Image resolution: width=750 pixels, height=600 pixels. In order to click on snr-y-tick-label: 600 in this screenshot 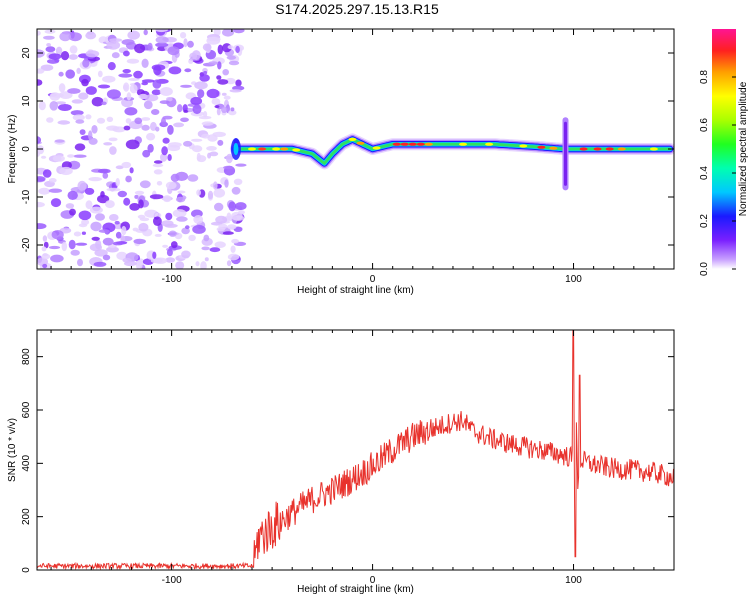, I will do `click(26, 409)`.